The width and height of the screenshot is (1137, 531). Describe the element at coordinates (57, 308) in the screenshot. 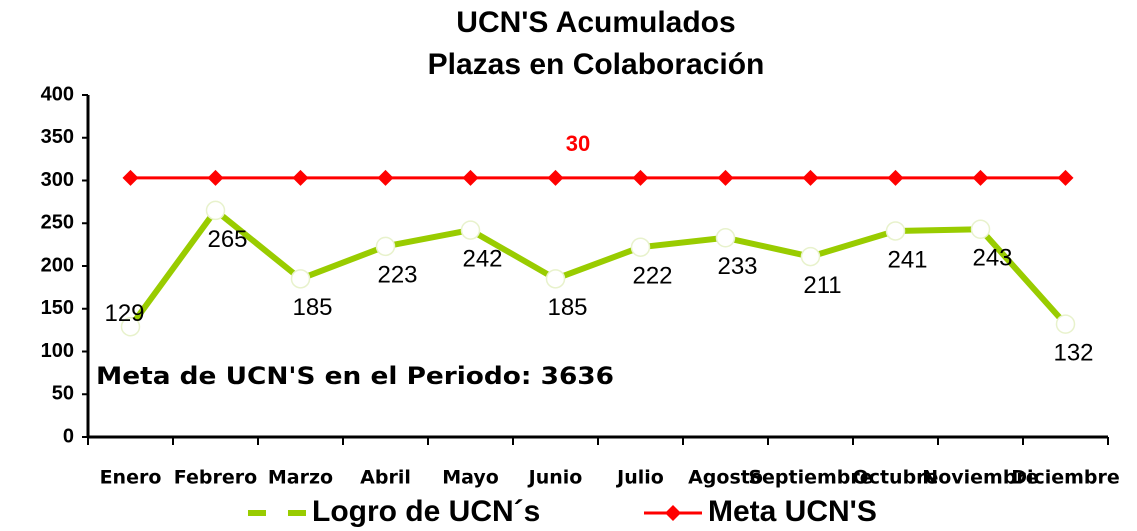

I see `y-tick-label: 150` at that location.